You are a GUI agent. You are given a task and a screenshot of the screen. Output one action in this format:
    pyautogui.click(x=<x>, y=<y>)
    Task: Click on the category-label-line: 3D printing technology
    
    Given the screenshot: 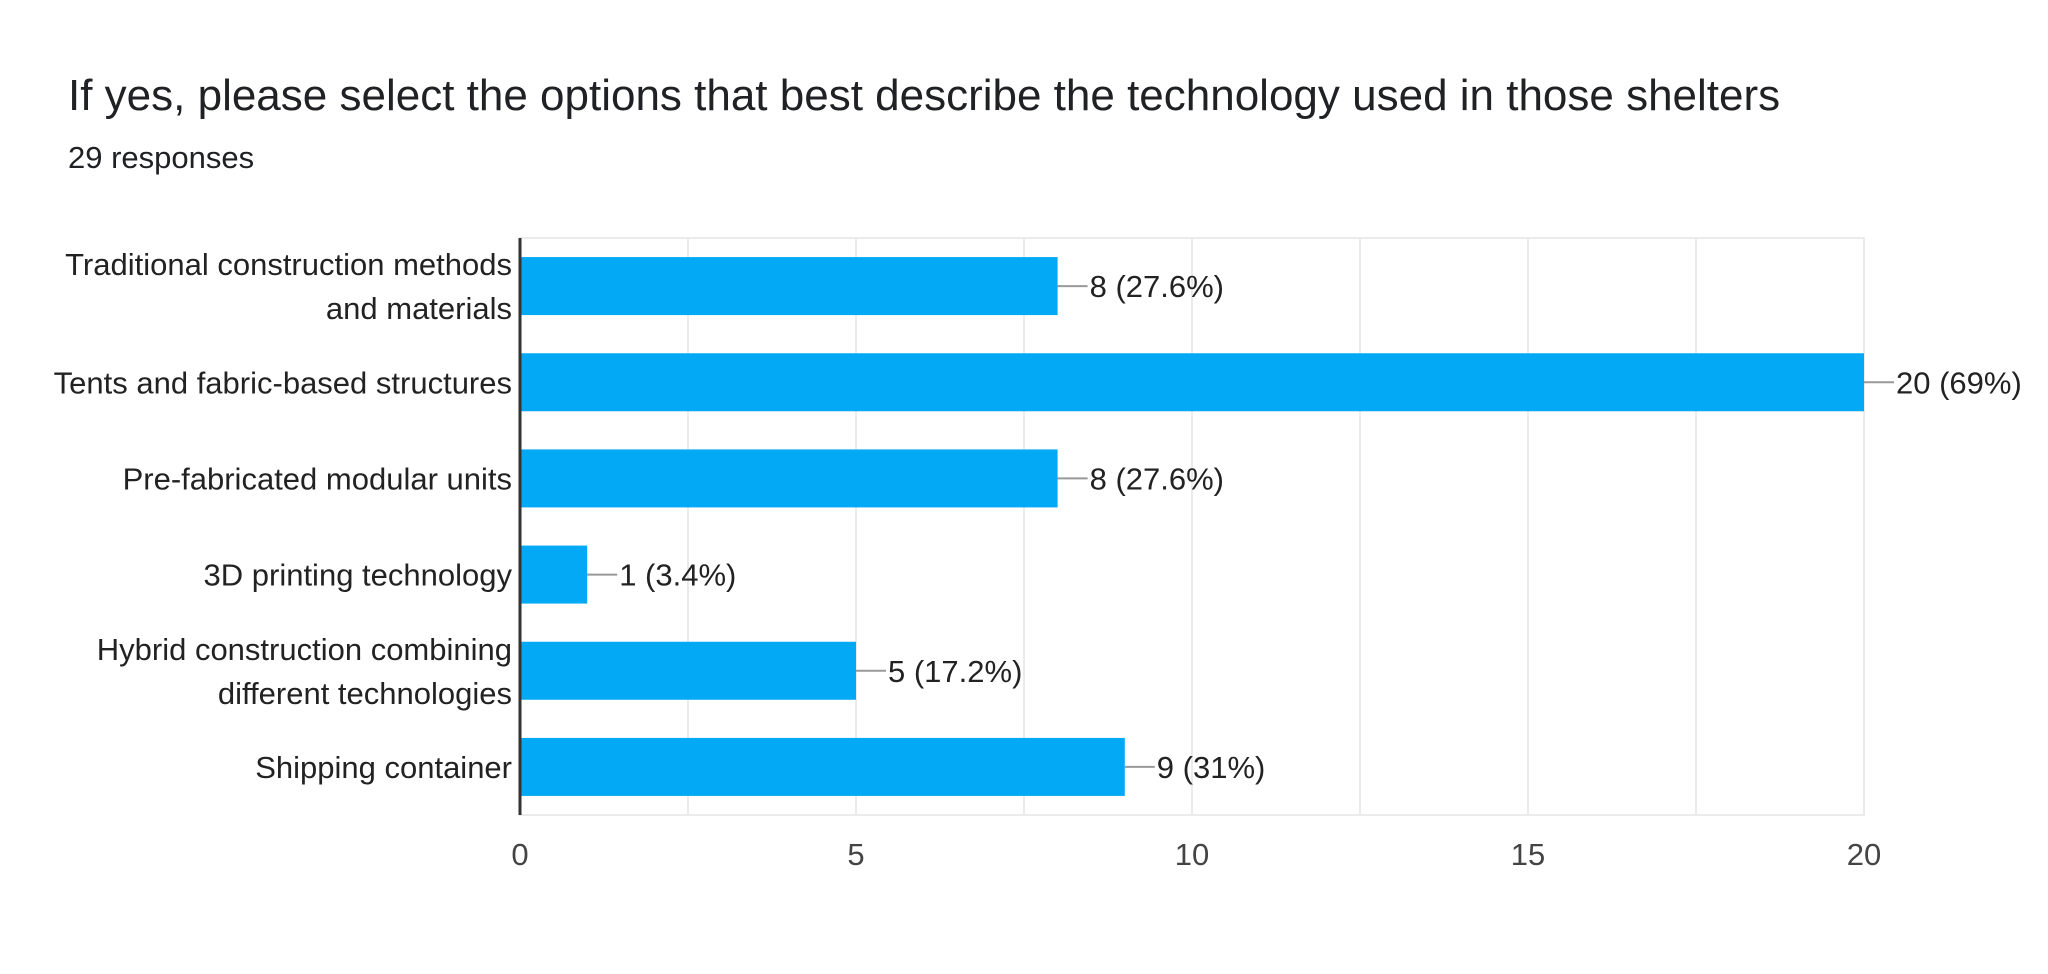 What is the action you would take?
    pyautogui.click(x=358, y=575)
    